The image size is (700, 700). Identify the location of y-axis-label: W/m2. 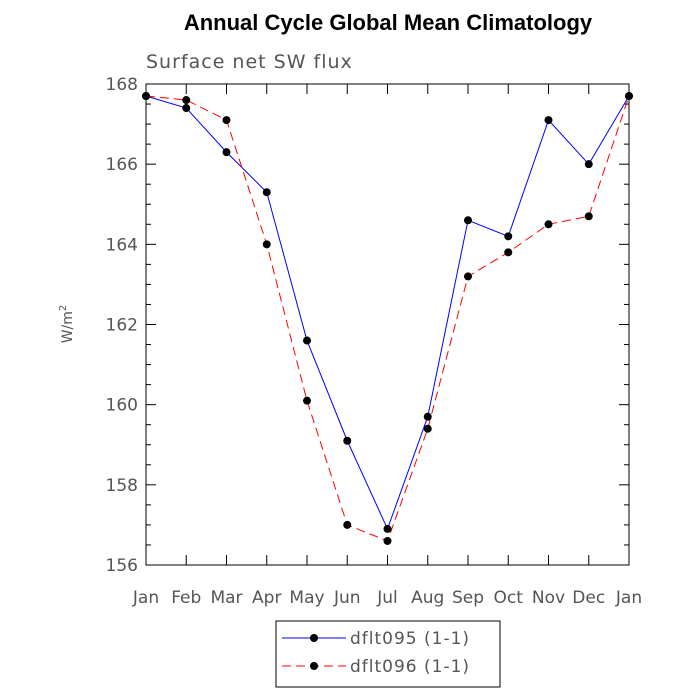
(67, 324).